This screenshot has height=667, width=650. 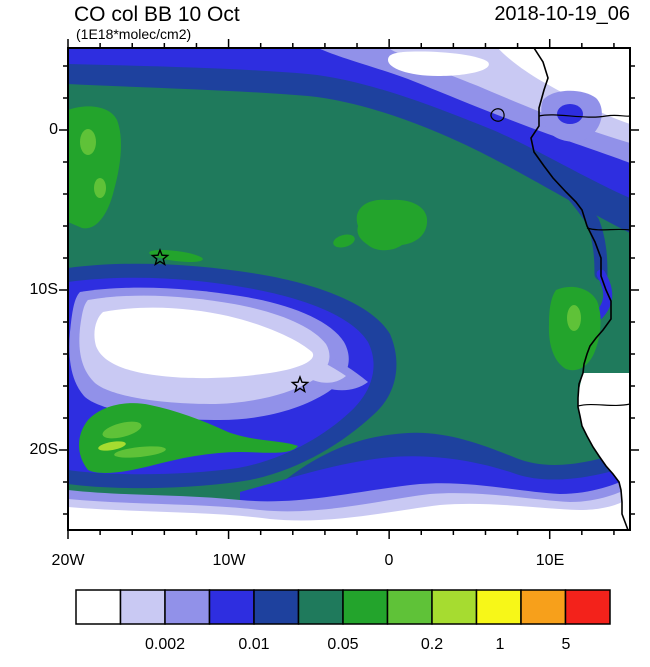 I want to click on y-tick-label-0: 0, so click(x=53, y=129).